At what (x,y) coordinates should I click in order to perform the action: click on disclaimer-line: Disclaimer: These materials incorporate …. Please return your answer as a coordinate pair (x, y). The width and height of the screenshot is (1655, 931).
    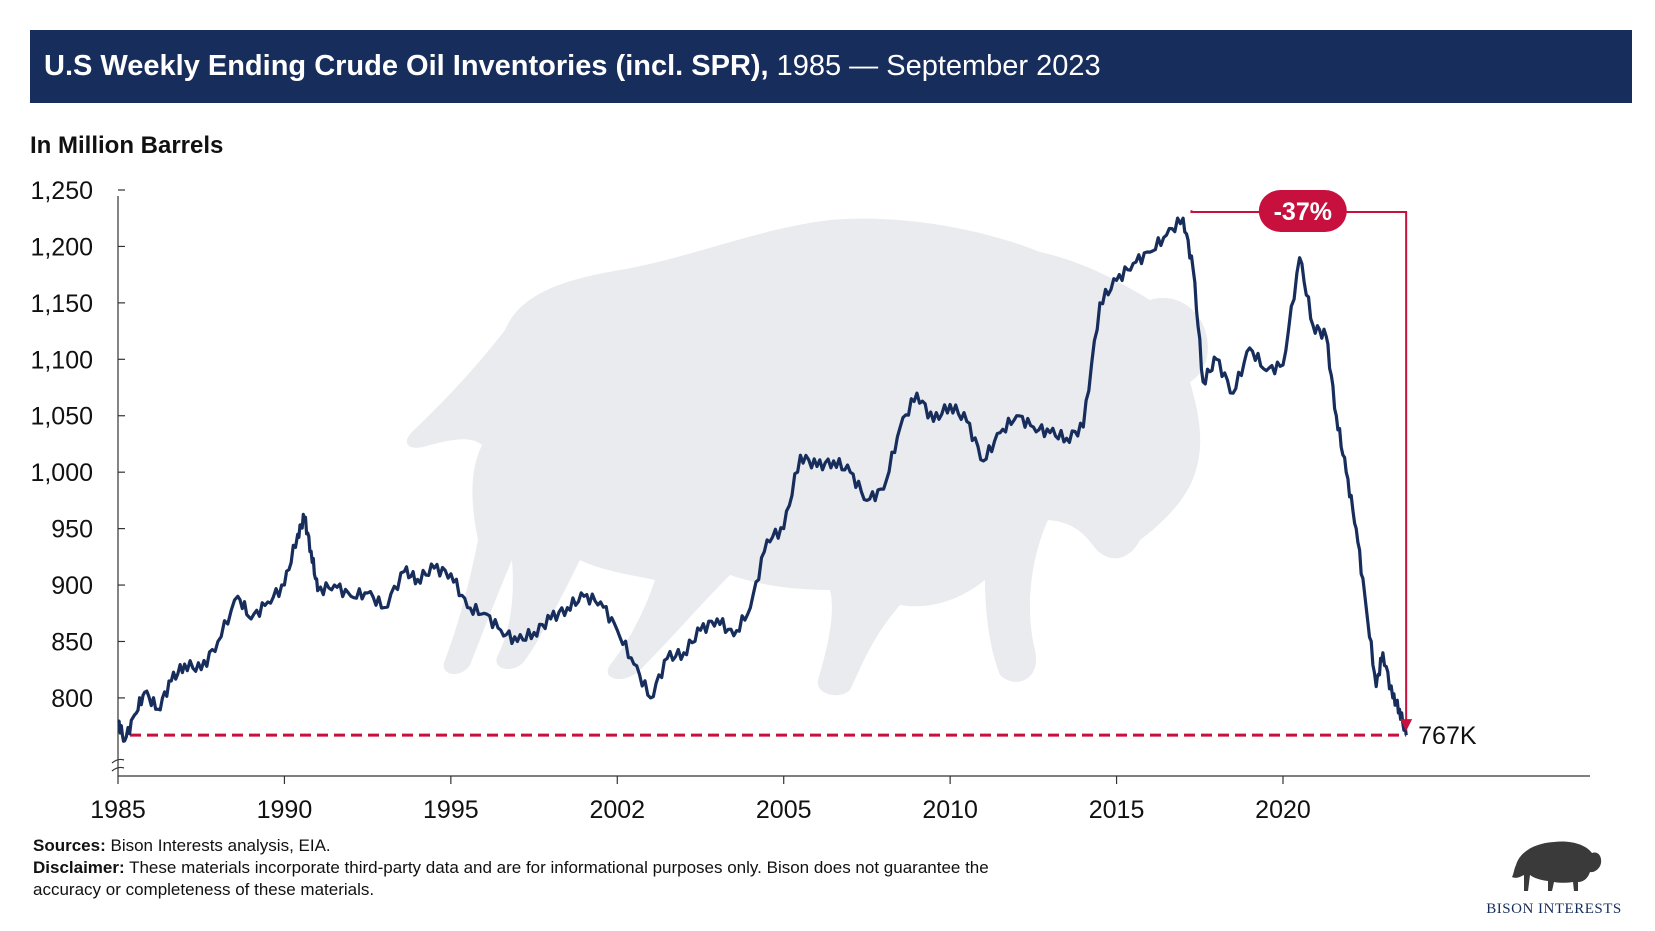
    Looking at the image, I should click on (528, 879).